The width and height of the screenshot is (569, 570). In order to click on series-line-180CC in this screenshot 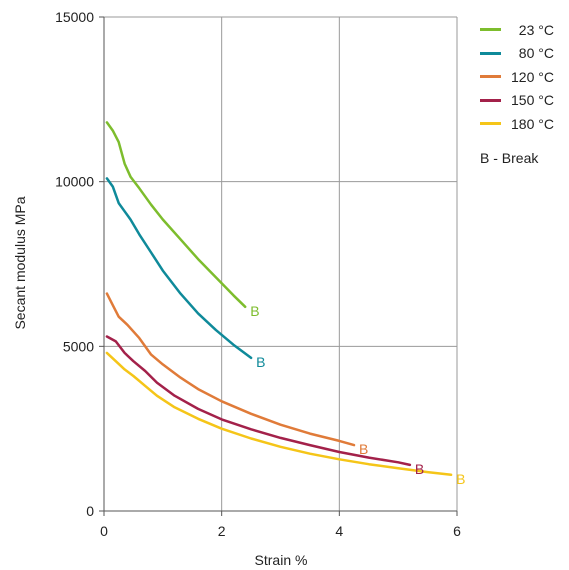, I will do `click(279, 414)`.